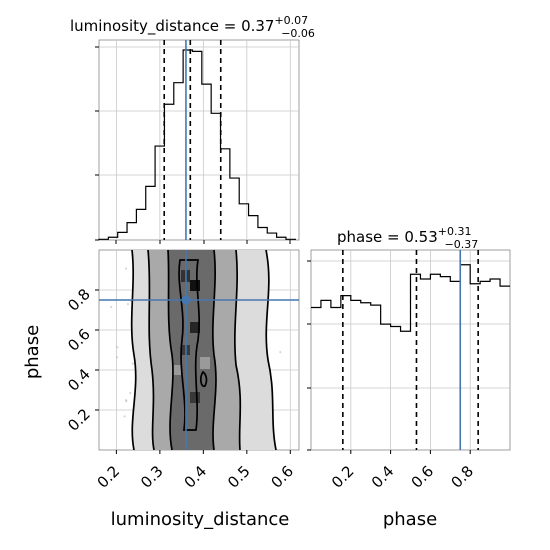 The height and width of the screenshot is (550, 550). I want to click on x-tick-labels: 0.2 0.4 0.6 0.8, so click(402, 471).